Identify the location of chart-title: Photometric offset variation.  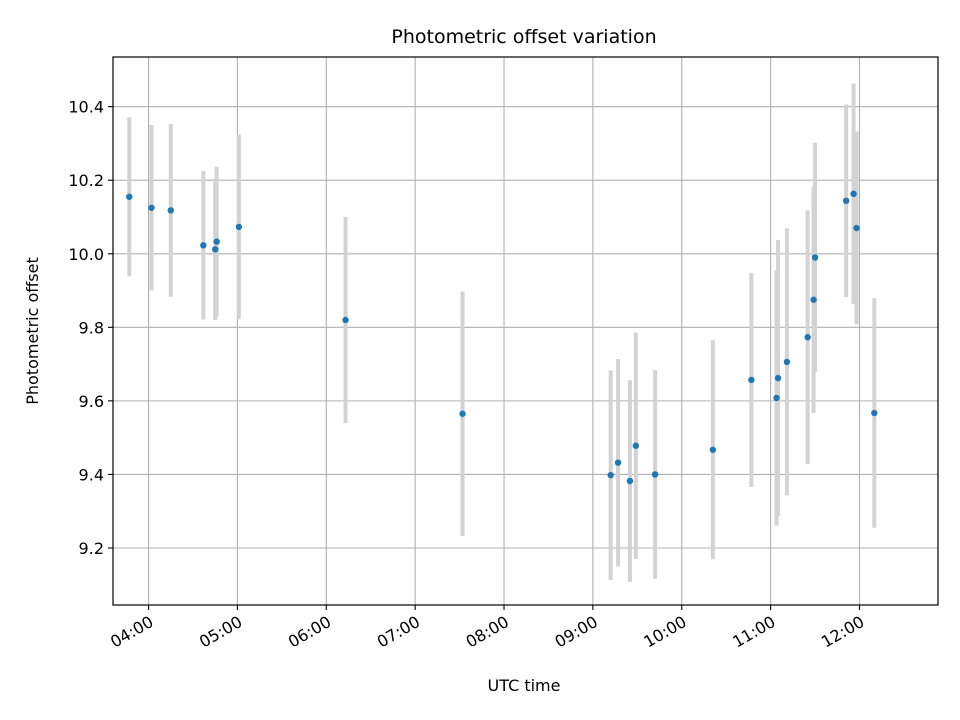
(523, 37).